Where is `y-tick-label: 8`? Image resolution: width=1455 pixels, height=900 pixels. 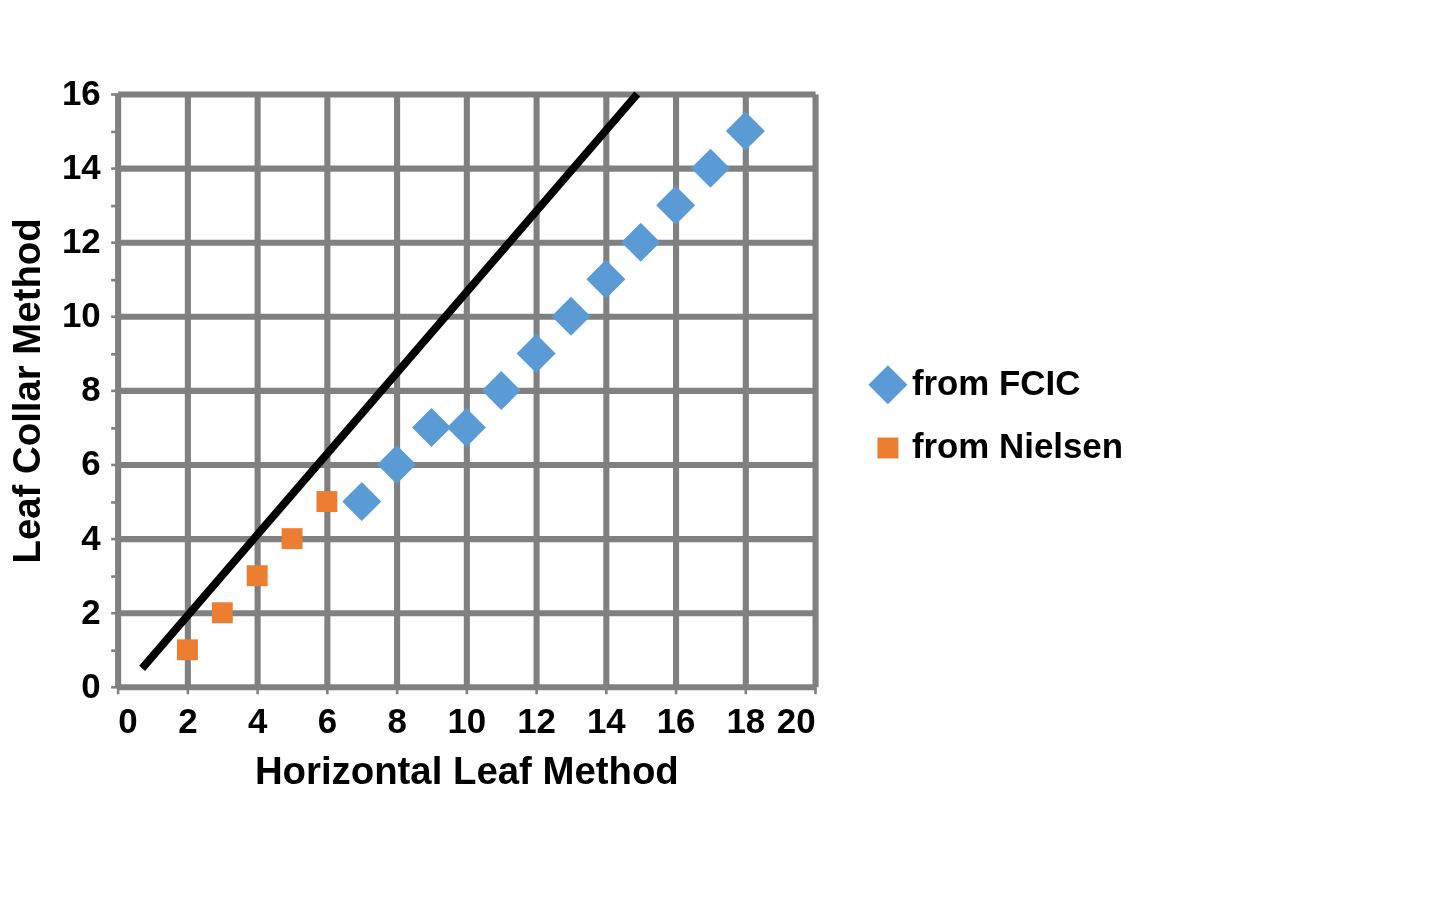
y-tick-label: 8 is located at coordinates (91, 389).